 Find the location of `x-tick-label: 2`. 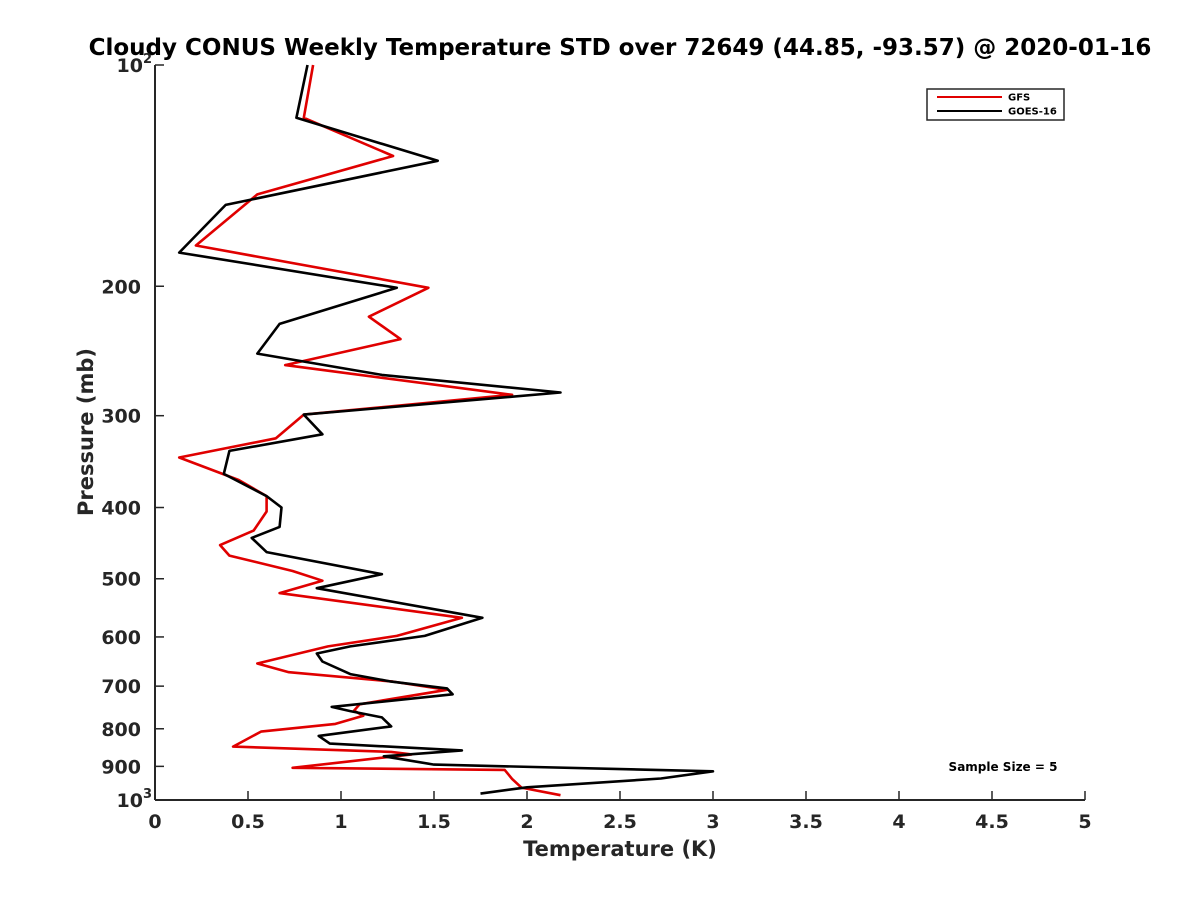

x-tick-label: 2 is located at coordinates (526, 822).